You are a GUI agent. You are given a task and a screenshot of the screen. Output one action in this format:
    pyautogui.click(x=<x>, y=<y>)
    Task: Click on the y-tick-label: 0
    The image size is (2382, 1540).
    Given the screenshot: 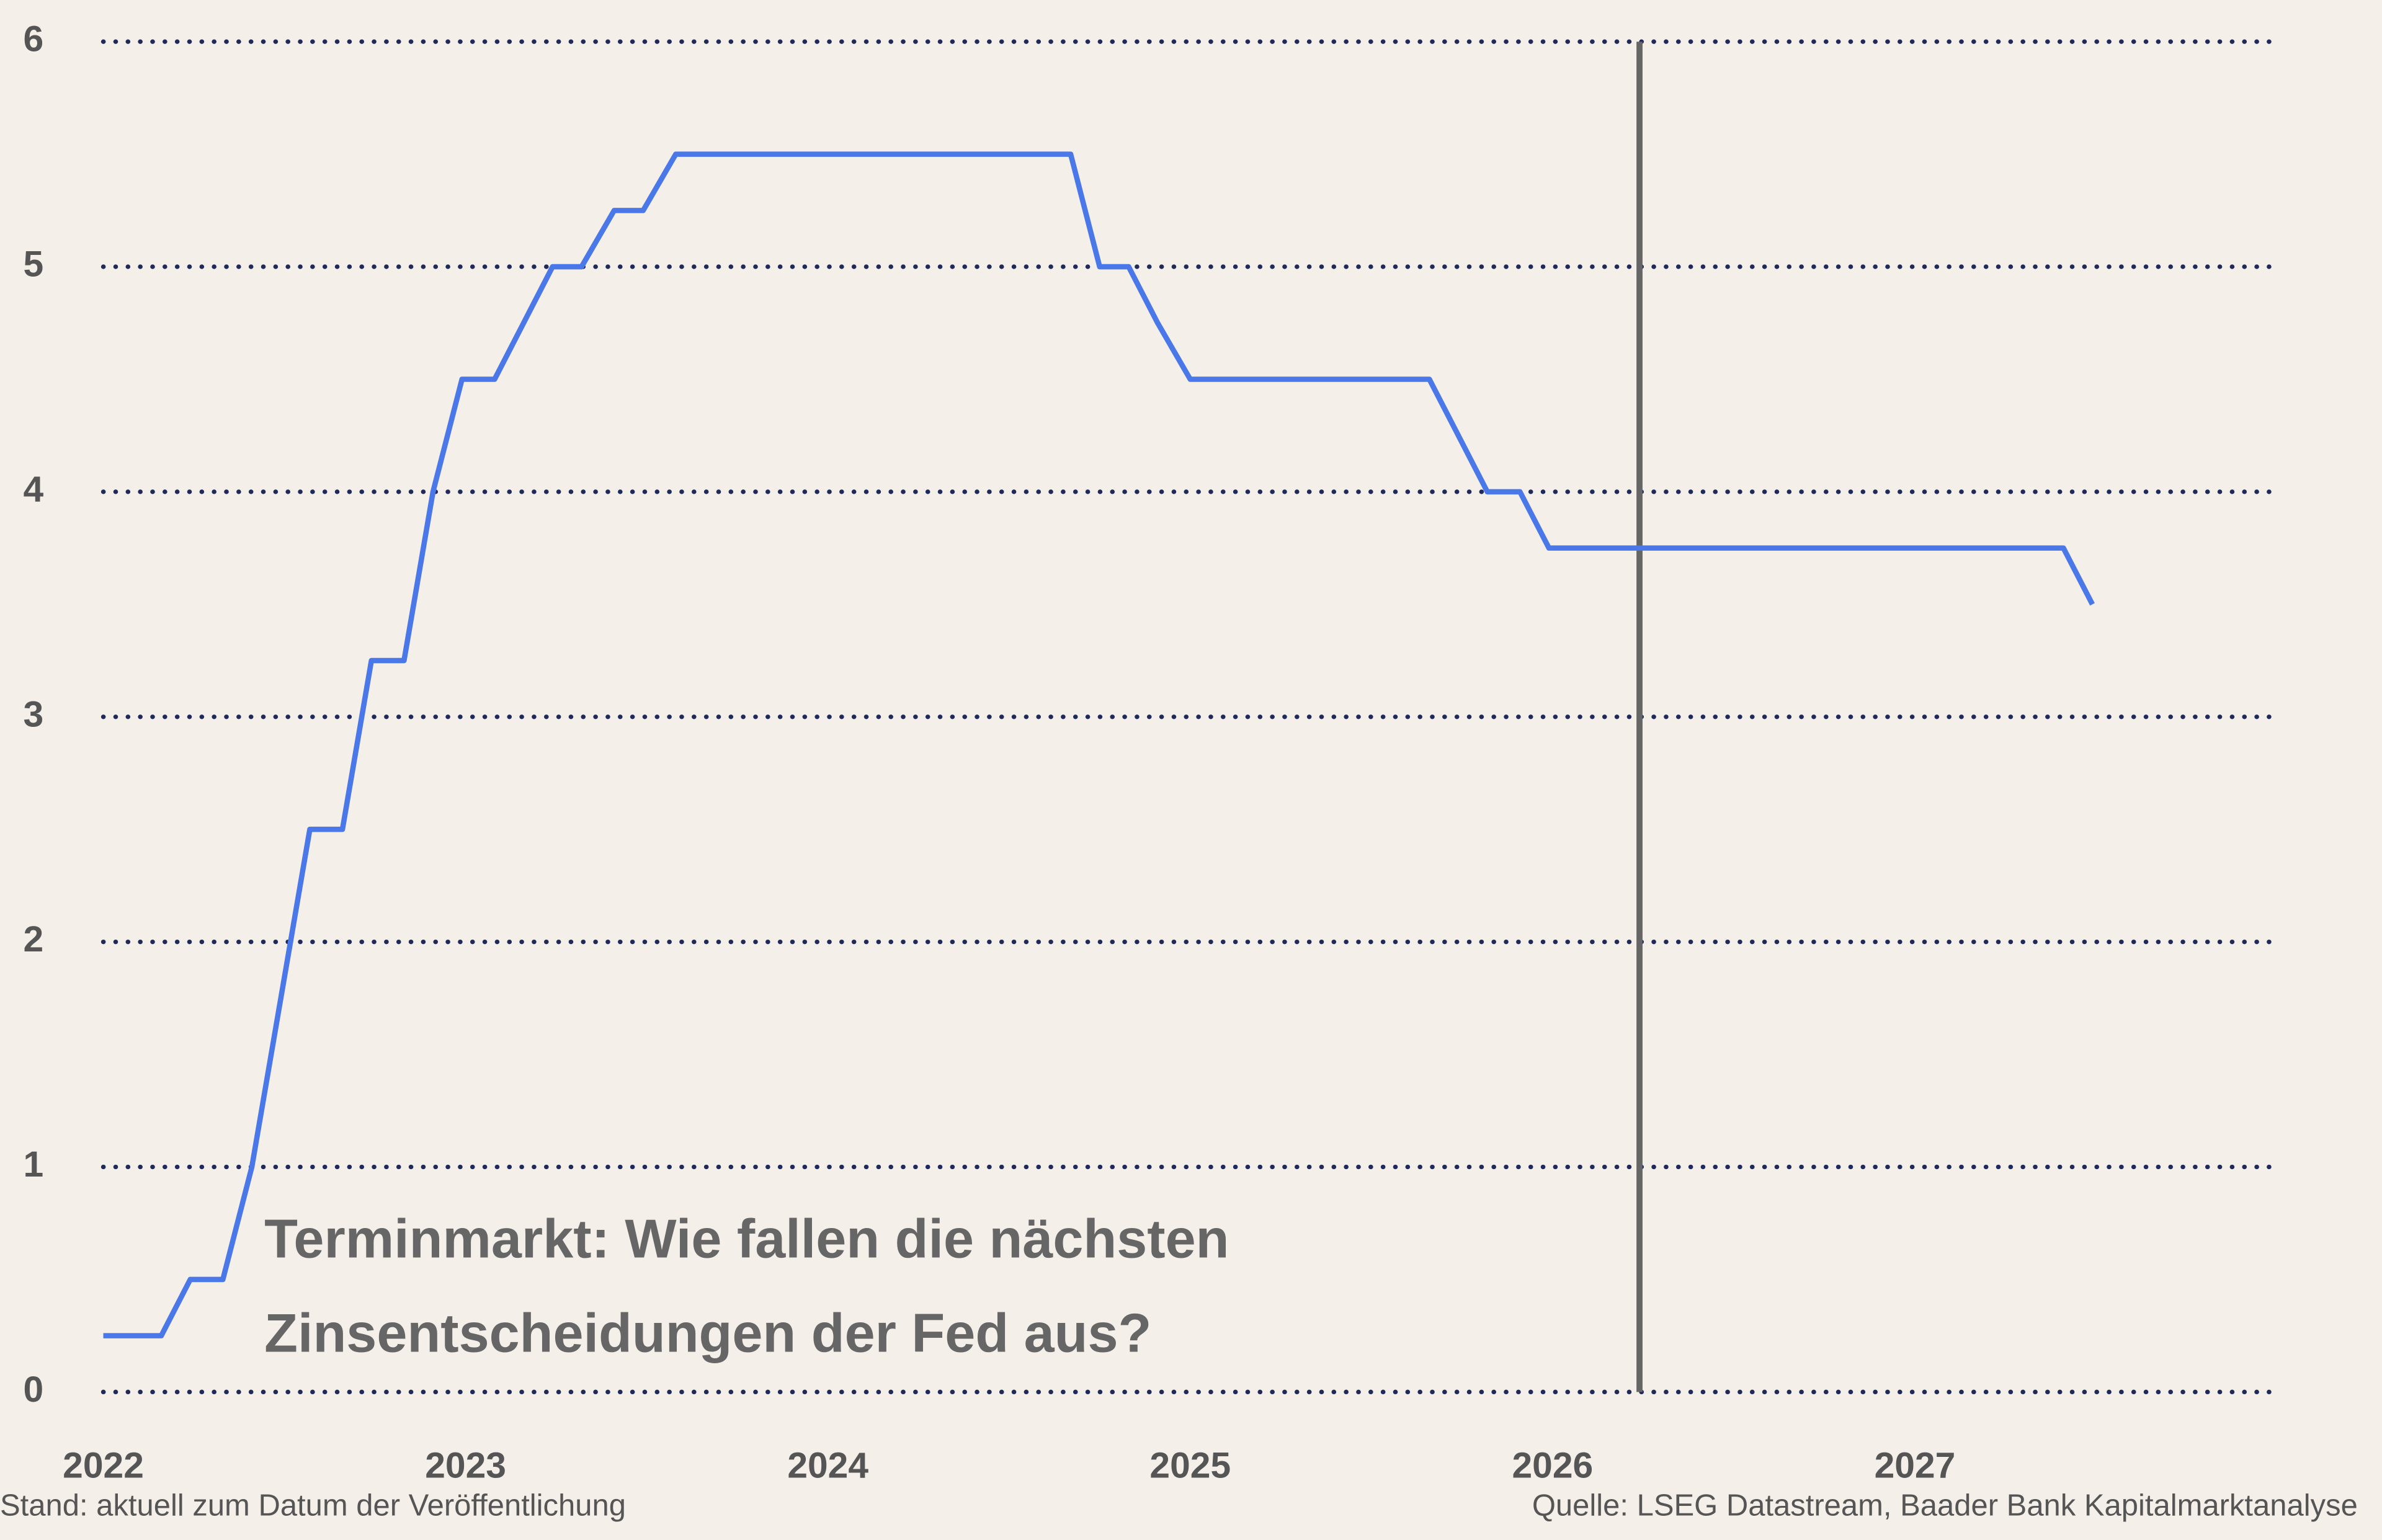 What is the action you would take?
    pyautogui.click(x=34, y=1390)
    